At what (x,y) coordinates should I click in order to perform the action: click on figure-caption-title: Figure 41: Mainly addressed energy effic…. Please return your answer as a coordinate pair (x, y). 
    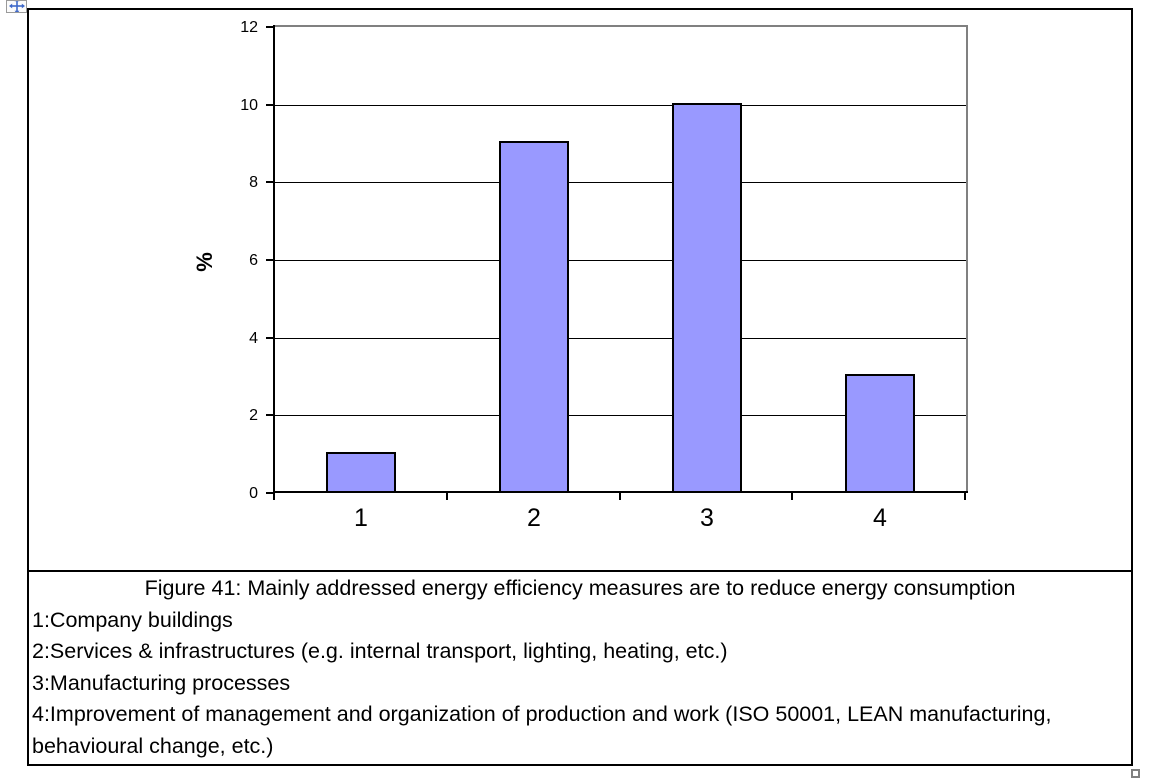
    Looking at the image, I should click on (580, 588).